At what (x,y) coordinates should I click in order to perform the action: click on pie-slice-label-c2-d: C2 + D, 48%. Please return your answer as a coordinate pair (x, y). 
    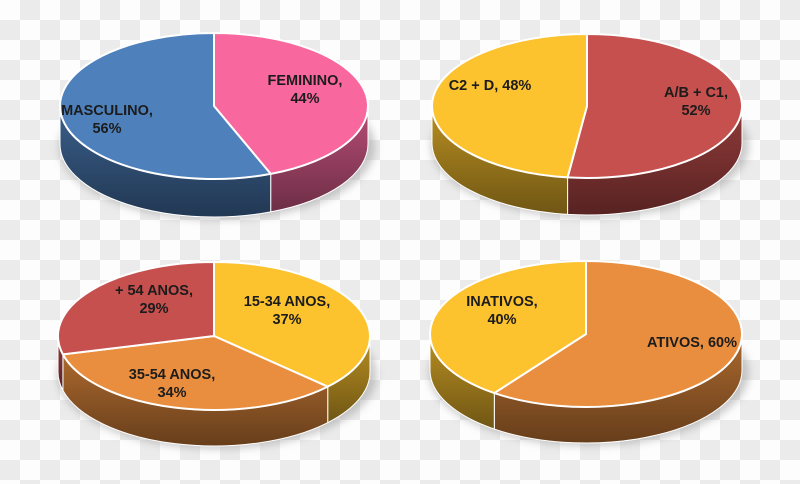
    Looking at the image, I should click on (490, 86).